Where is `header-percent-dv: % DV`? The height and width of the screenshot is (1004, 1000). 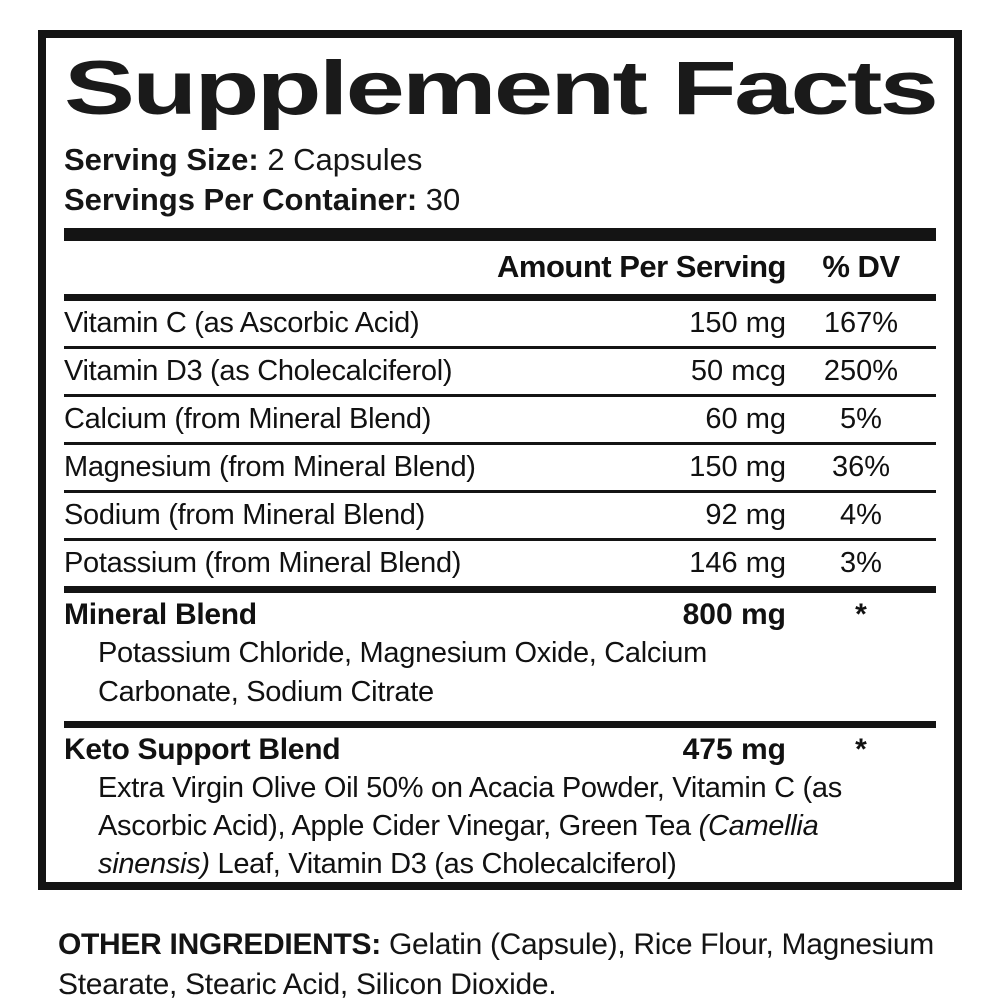 header-percent-dv: % DV is located at coordinates (861, 267).